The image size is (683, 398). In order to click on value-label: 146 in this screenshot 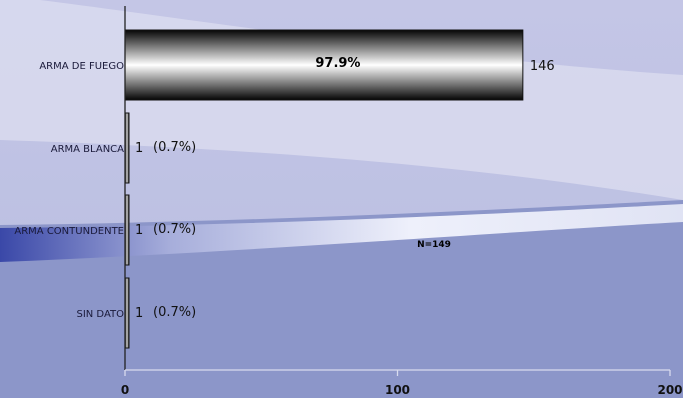, I will do `click(542, 66)`.